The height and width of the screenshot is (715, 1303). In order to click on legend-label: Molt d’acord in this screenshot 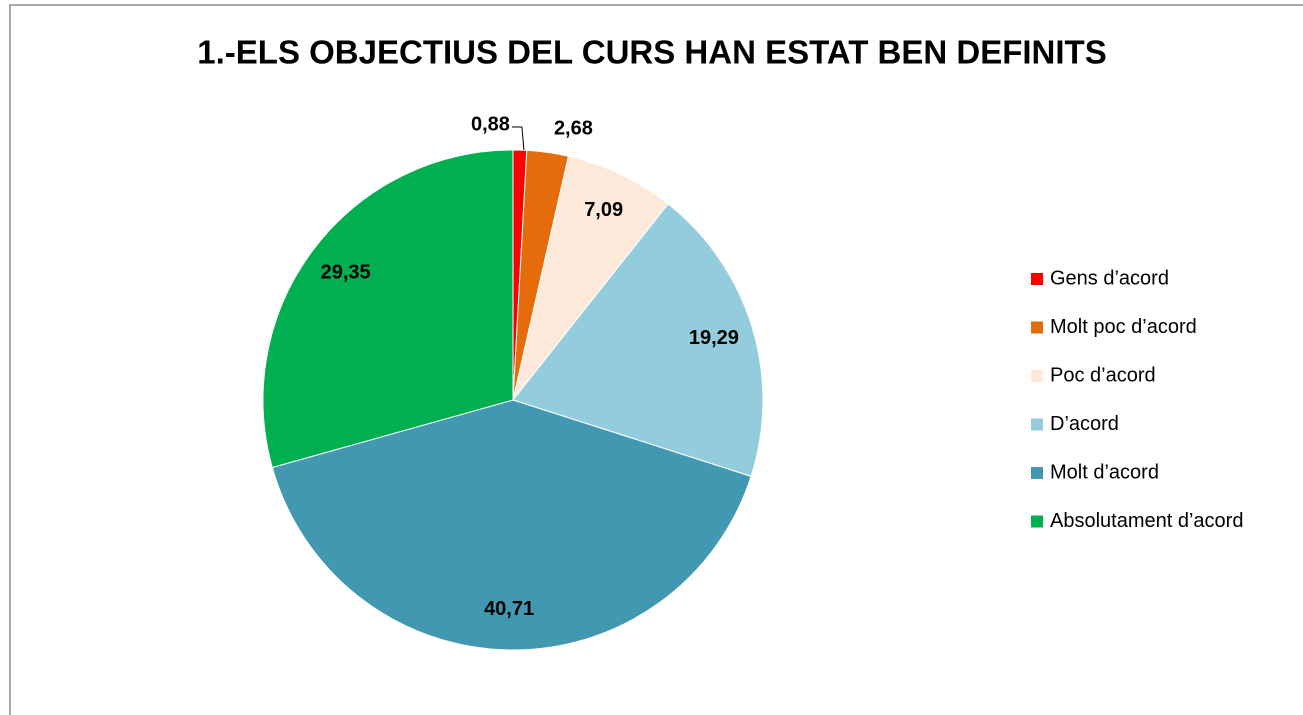, I will do `click(1104, 472)`.